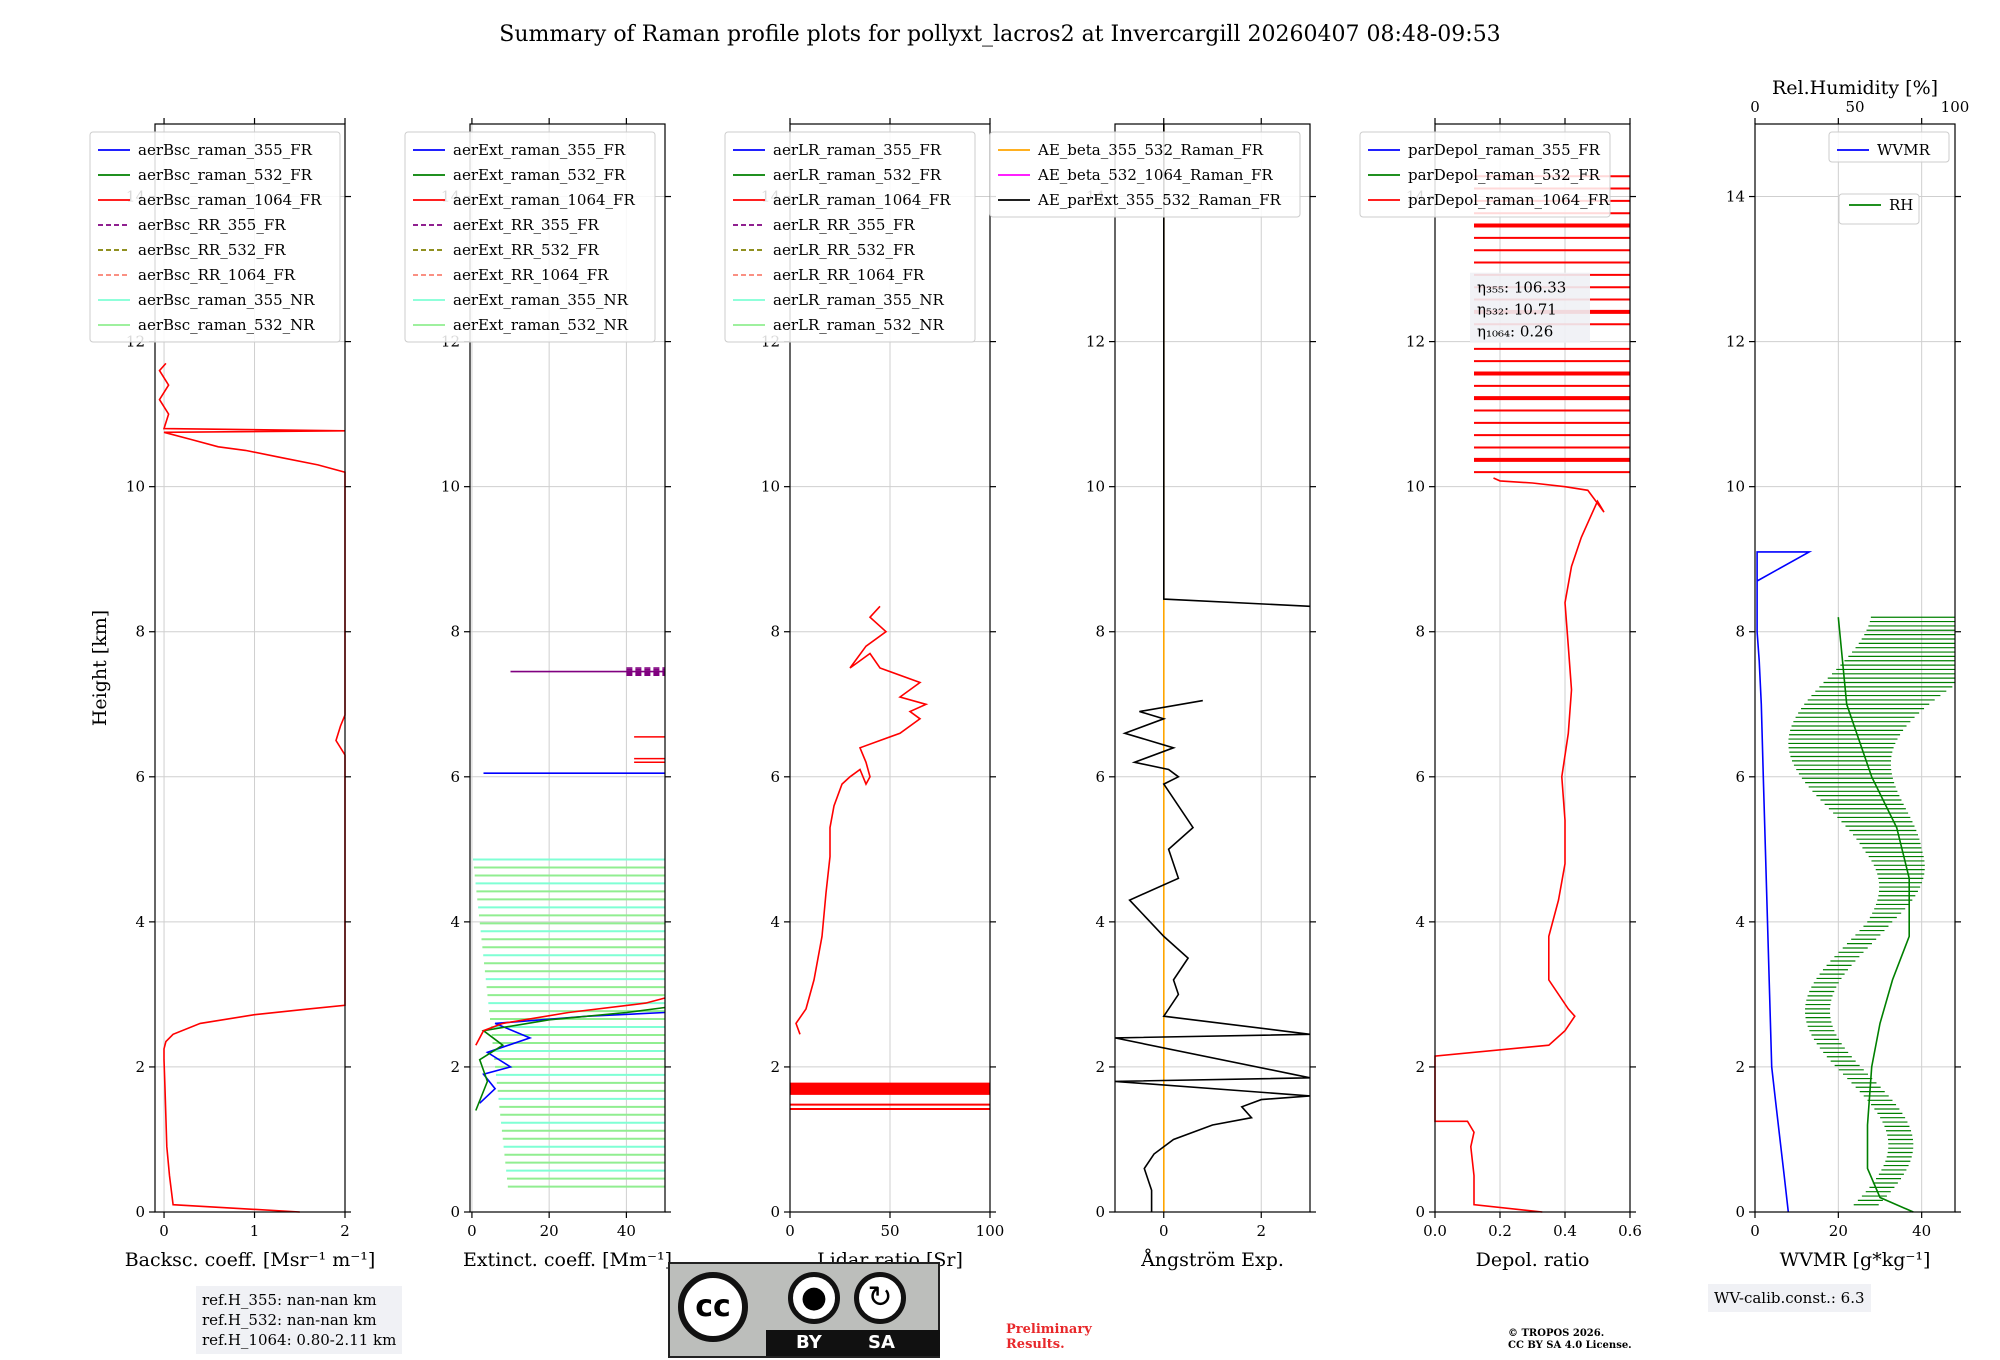 Image resolution: width=2000 pixels, height=1360 pixels. Describe the element at coordinates (1212, 955) in the screenshot. I see `series-AE_parExt_355_532_Raman_FR` at that location.